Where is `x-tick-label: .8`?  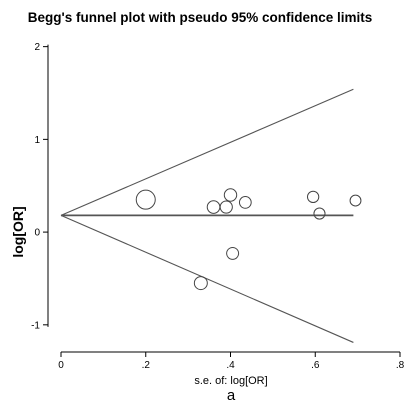 x-tick-label: .8 is located at coordinates (400, 365).